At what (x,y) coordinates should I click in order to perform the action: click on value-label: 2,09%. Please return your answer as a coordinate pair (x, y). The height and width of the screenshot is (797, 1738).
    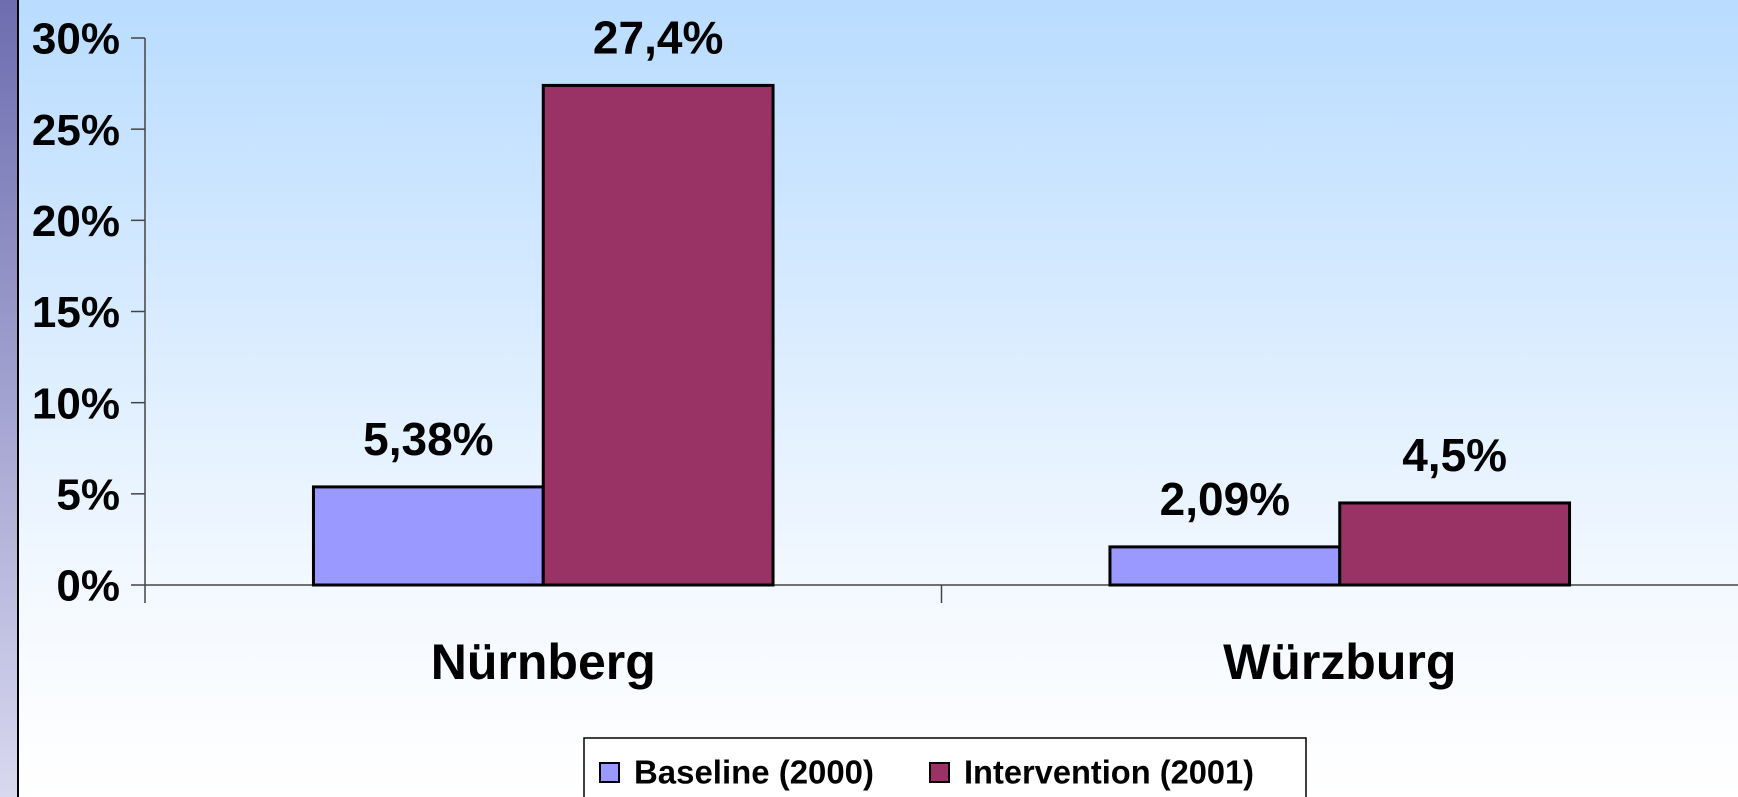
    Looking at the image, I should click on (1225, 499).